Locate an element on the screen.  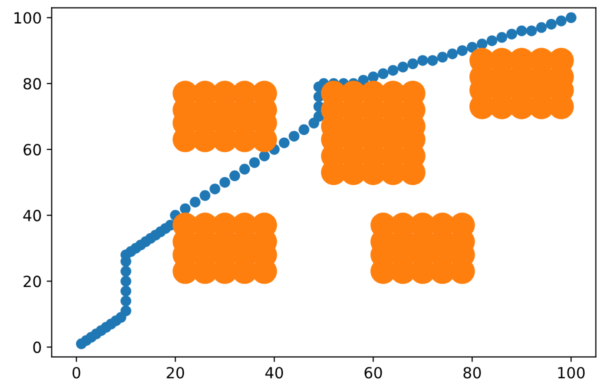
y-tick-label: 100 is located at coordinates (27, 18).